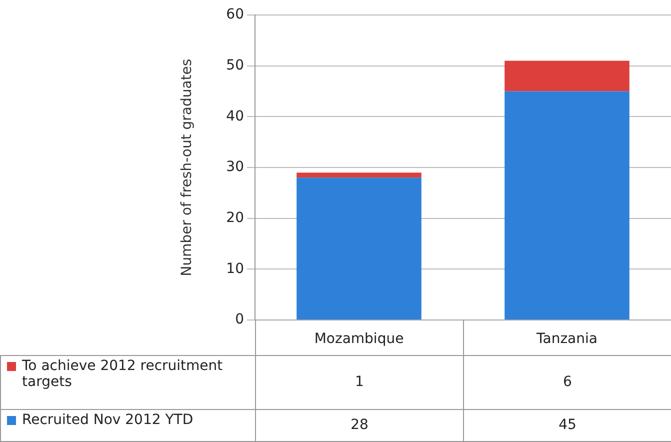 The width and height of the screenshot is (671, 442). What do you see at coordinates (235, 116) in the screenshot?
I see `y-tick-label: 40` at bounding box center [235, 116].